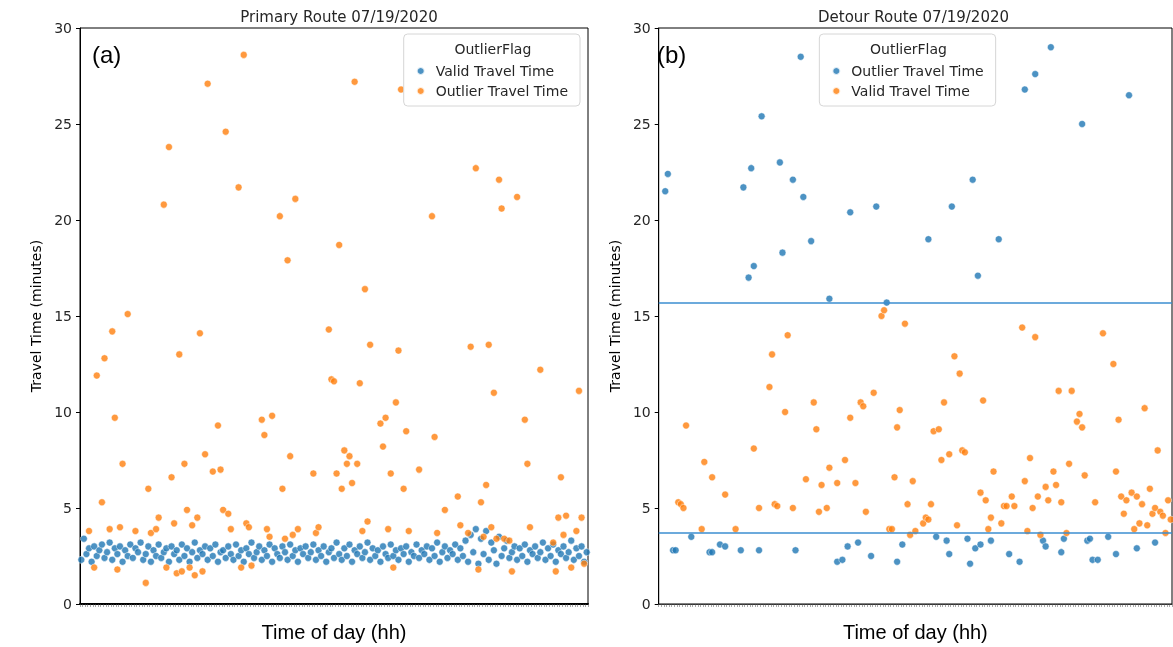 This screenshot has width=1173, height=647. Describe the element at coordinates (672, 54) in the screenshot. I see `annotation: (b)` at that location.